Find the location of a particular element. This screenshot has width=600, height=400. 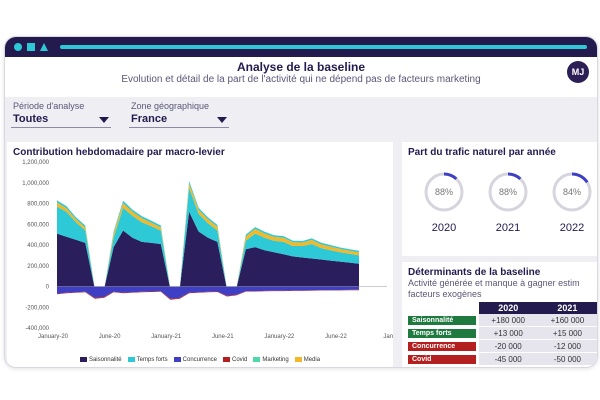

series-area-covid is located at coordinates (208, 294).